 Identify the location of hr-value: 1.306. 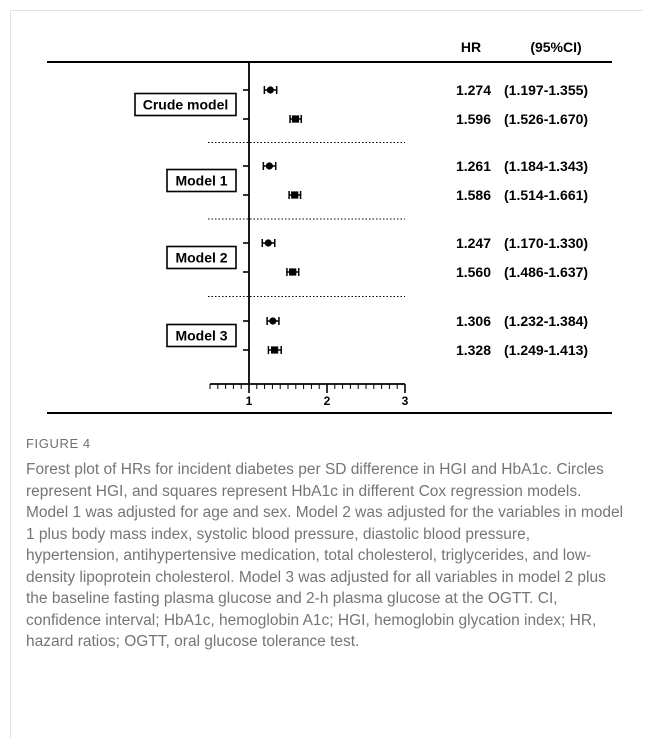
(473, 321).